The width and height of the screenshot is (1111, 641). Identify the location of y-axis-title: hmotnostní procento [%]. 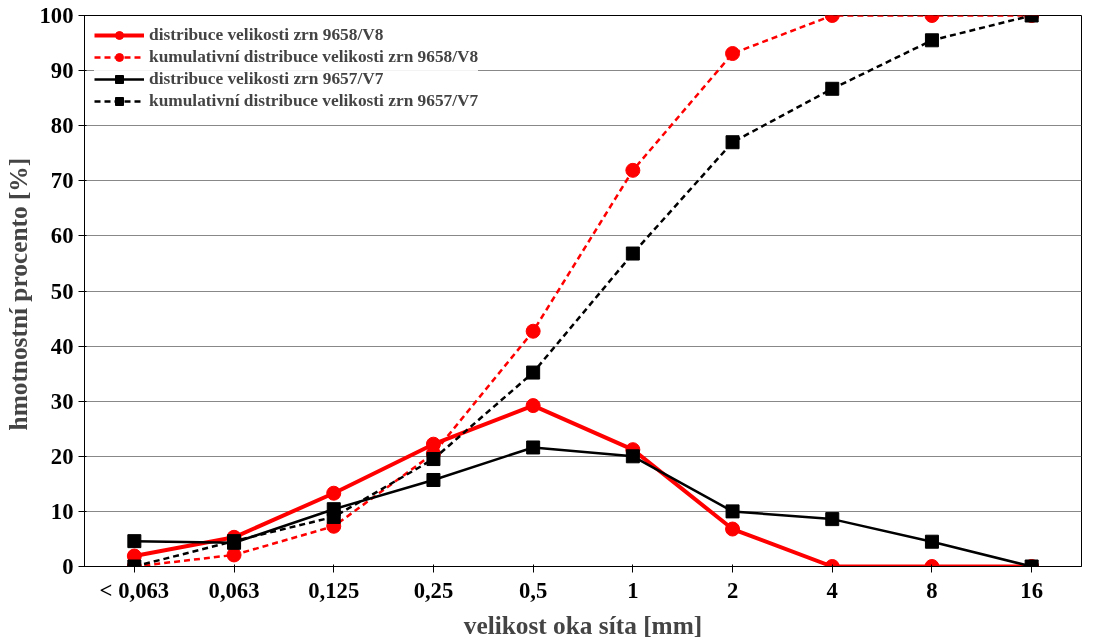
(17, 294).